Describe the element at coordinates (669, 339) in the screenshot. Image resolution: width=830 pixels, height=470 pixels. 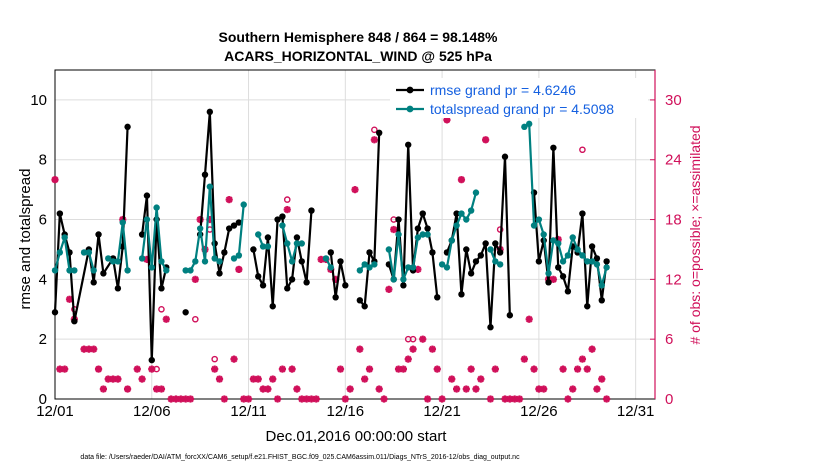
I see `y-right-tick-label: 6` at that location.